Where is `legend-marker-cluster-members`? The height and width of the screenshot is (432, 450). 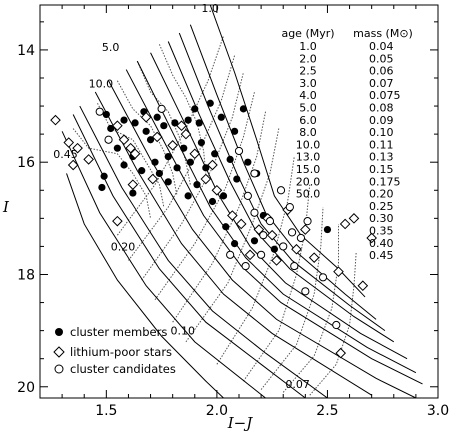 legend-marker-cluster-members is located at coordinates (59, 332).